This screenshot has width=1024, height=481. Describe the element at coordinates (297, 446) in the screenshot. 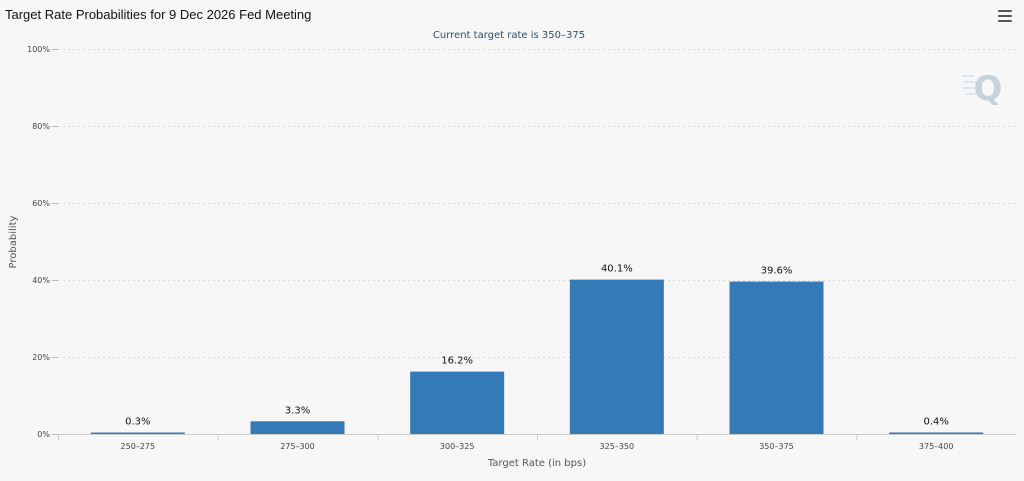

I see `x-tick-label-1: 275–300` at that location.